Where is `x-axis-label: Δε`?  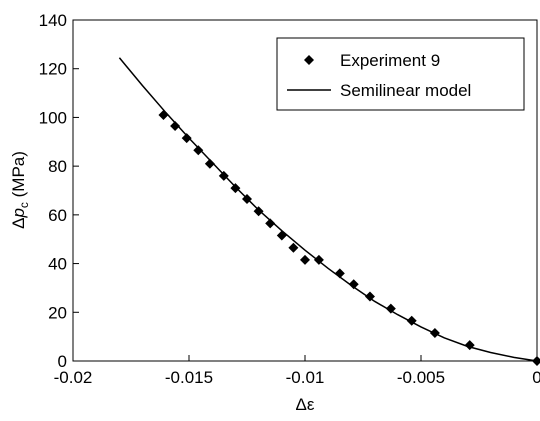 x-axis-label: Δε is located at coordinates (305, 404).